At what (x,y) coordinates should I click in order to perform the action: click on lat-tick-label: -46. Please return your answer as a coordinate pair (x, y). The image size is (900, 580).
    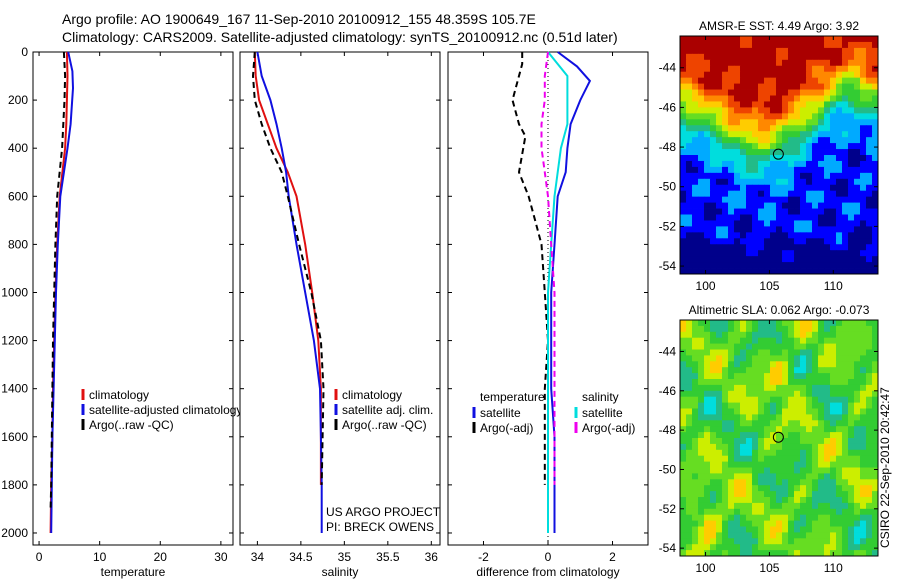
    Looking at the image, I should click on (668, 391).